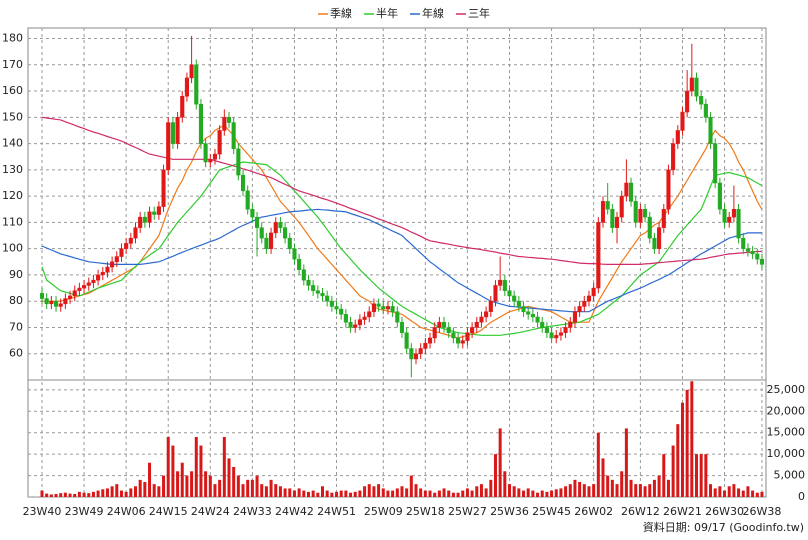 The image size is (808, 540). Describe the element at coordinates (12, 90) in the screenshot. I see `y-tick-label: 160` at that location.